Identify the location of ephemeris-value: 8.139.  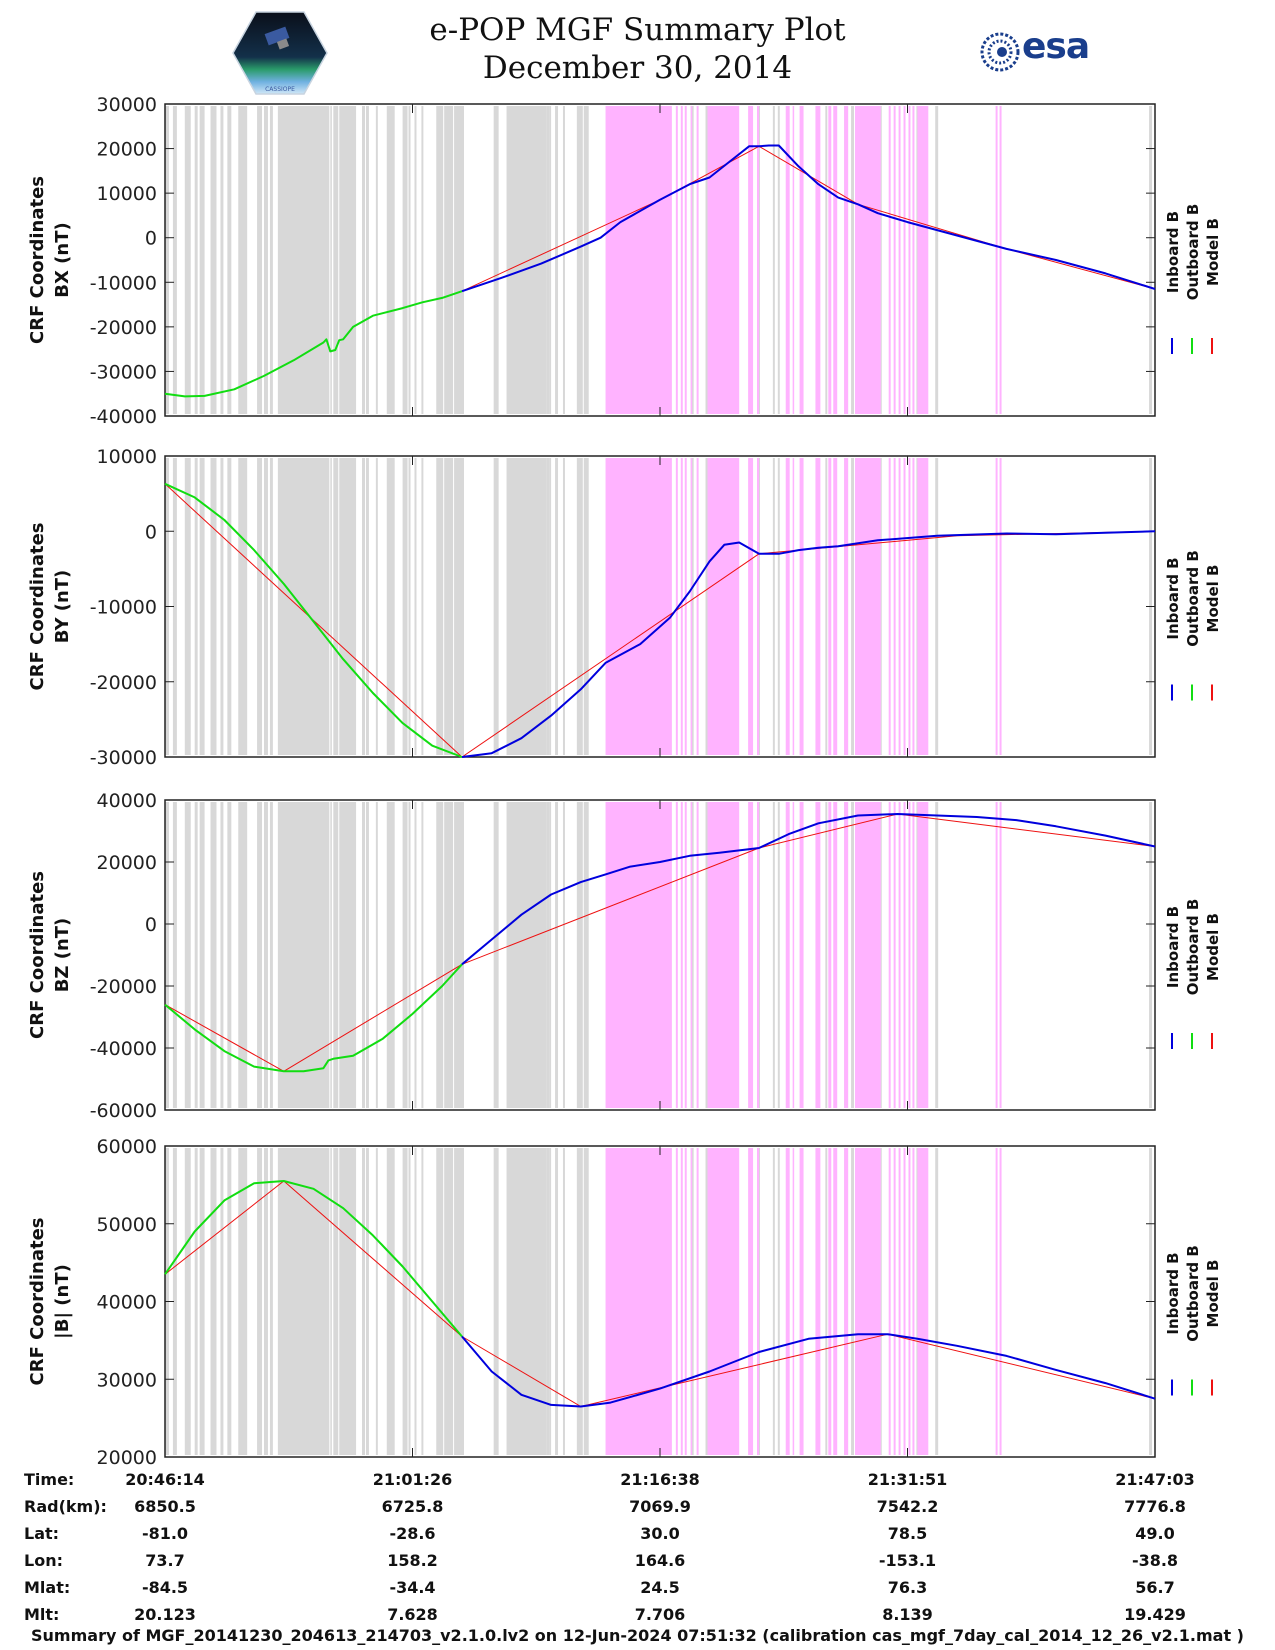
(907, 1614).